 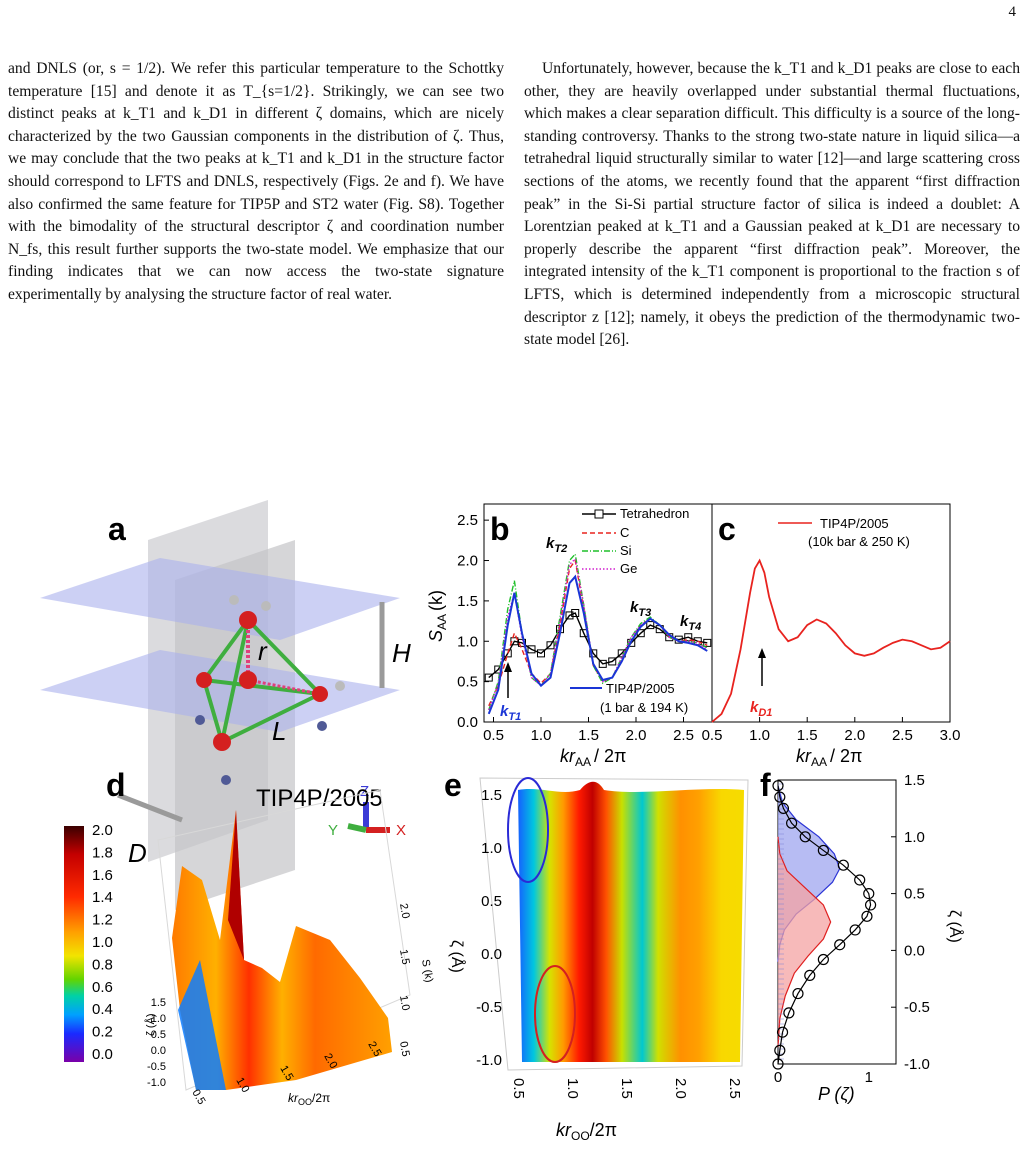 I want to click on panel-d-xlabel: krOO/2π, so click(x=309, y=1099).